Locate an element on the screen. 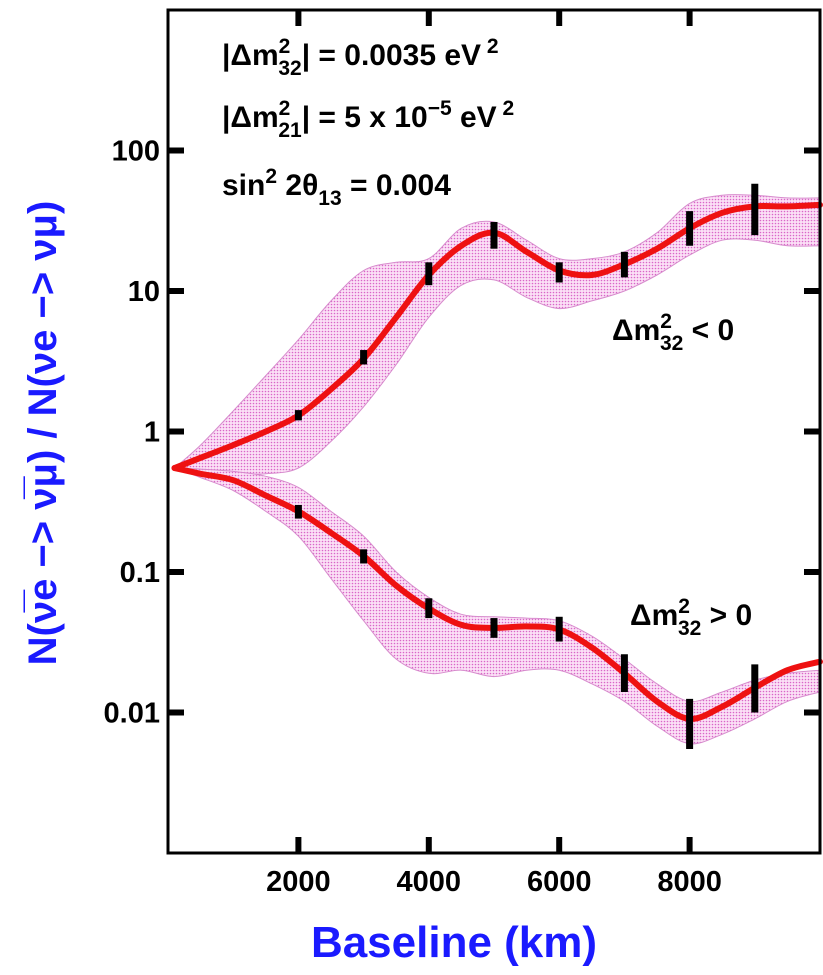  y-tick-label: 0.1 is located at coordinates (140, 573).